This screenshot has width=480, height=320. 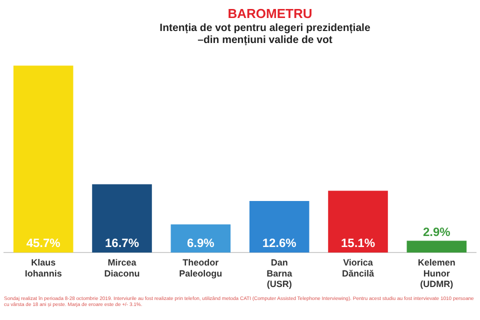 I want to click on data-label: 15.1%, so click(x=358, y=243).